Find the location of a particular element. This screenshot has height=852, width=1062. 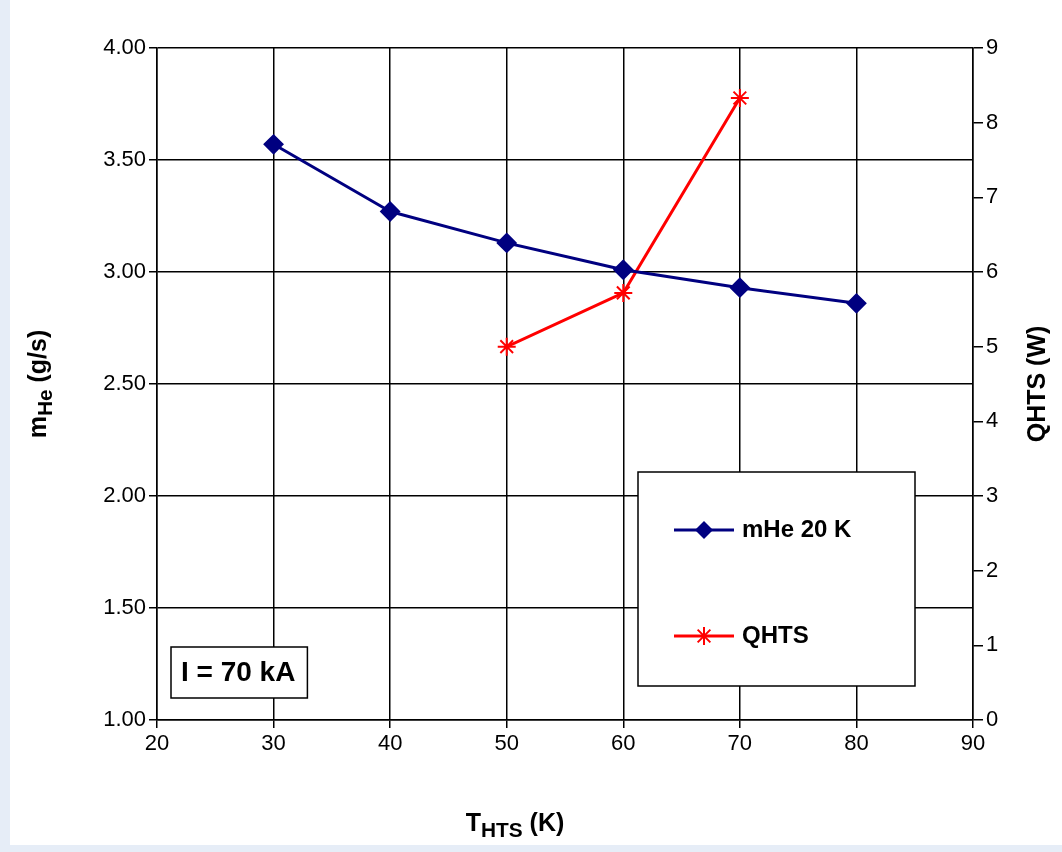

x-tick-label: 40 is located at coordinates (390, 743).